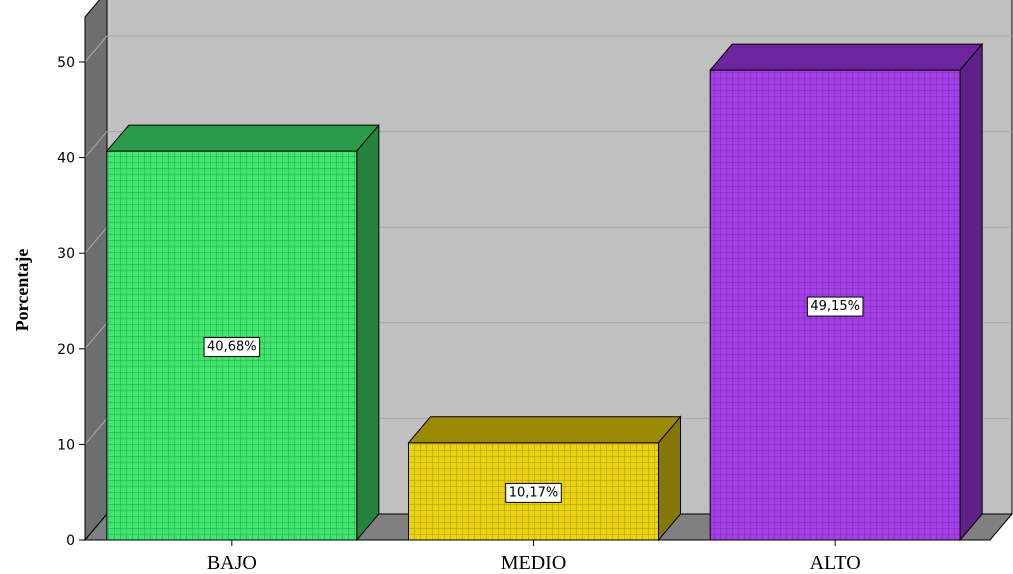 This screenshot has height=574, width=1013. What do you see at coordinates (232, 563) in the screenshot?
I see `x-tick-label: BAJO` at bounding box center [232, 563].